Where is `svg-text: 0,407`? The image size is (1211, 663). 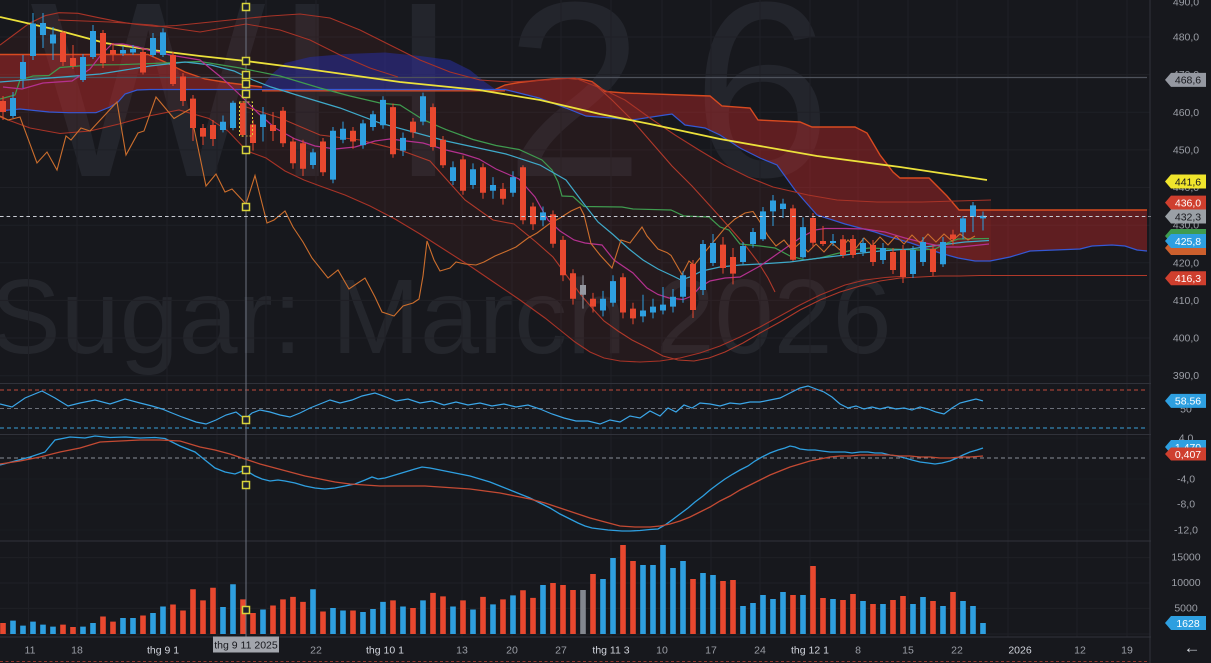
svg-text: 0,407 is located at coordinates (1188, 455).